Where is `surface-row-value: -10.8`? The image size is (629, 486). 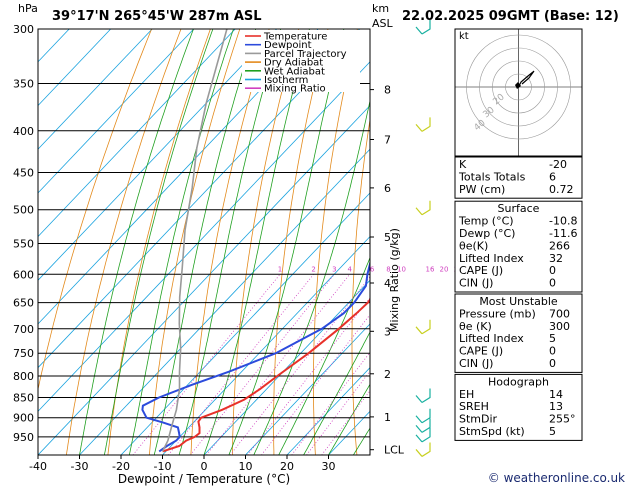
surface-row-value: -10.8 is located at coordinates (563, 221).